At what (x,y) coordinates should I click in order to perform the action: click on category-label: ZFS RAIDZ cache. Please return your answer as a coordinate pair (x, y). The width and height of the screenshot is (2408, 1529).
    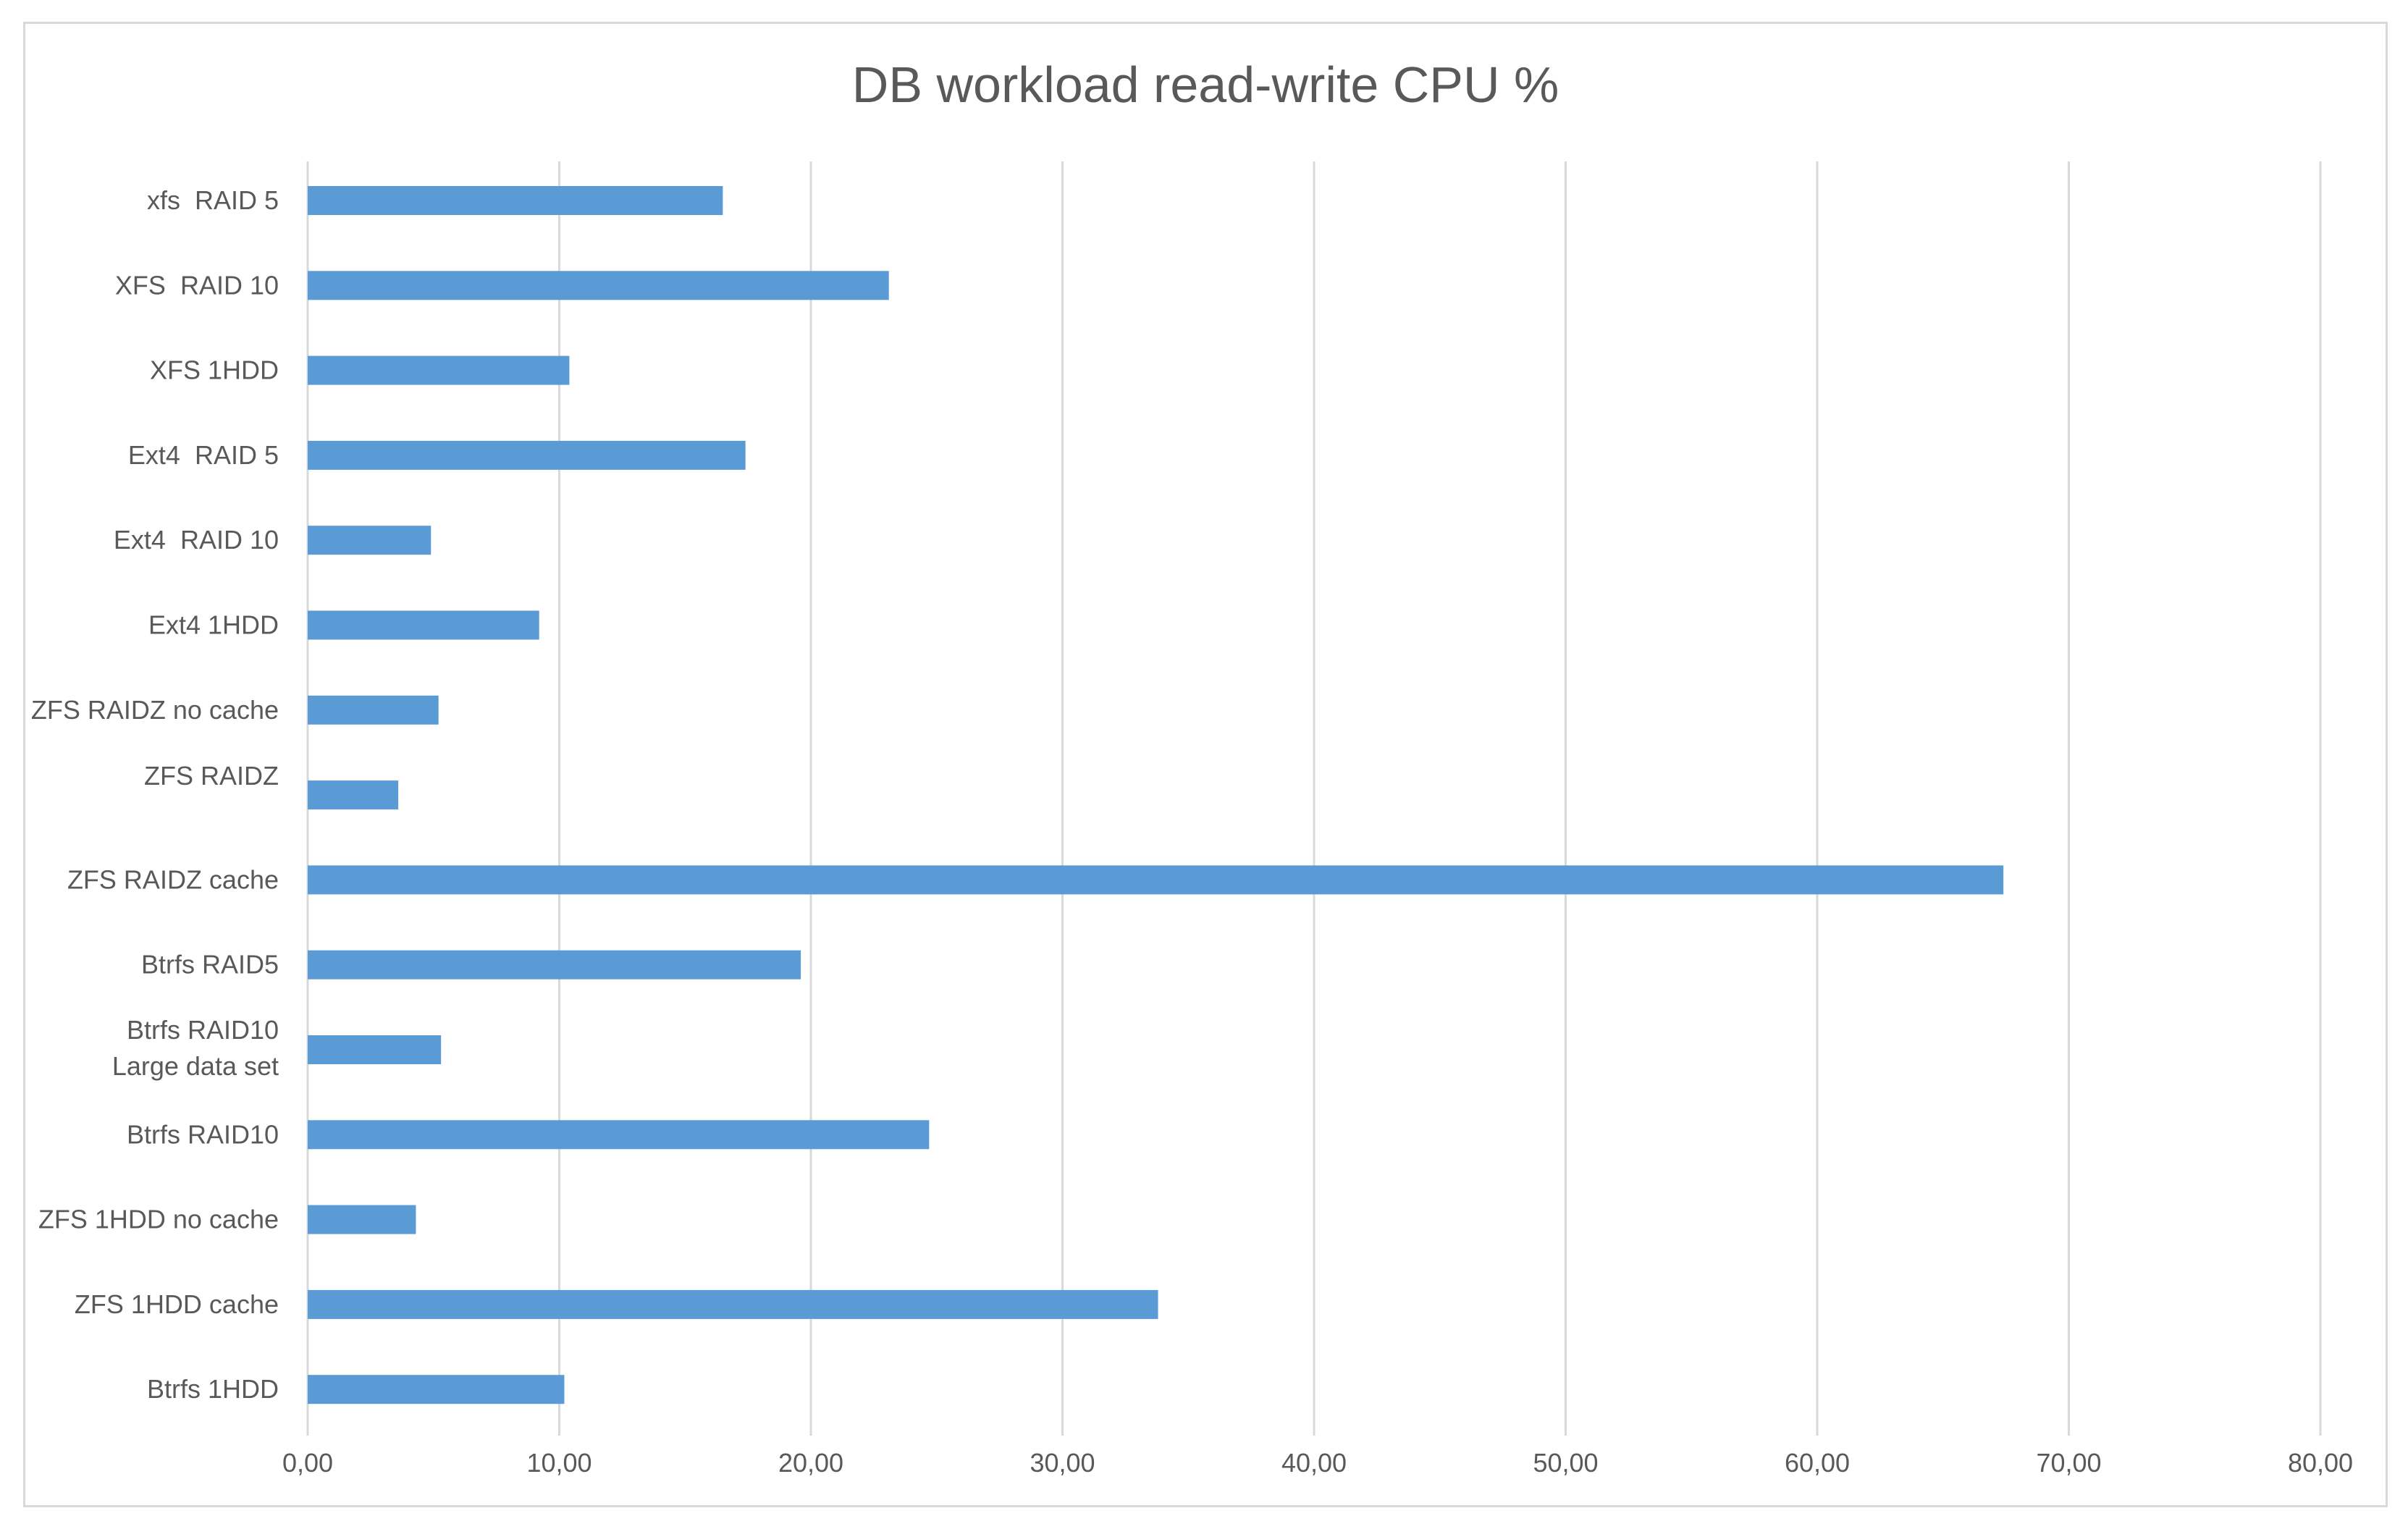
    Looking at the image, I should click on (173, 879).